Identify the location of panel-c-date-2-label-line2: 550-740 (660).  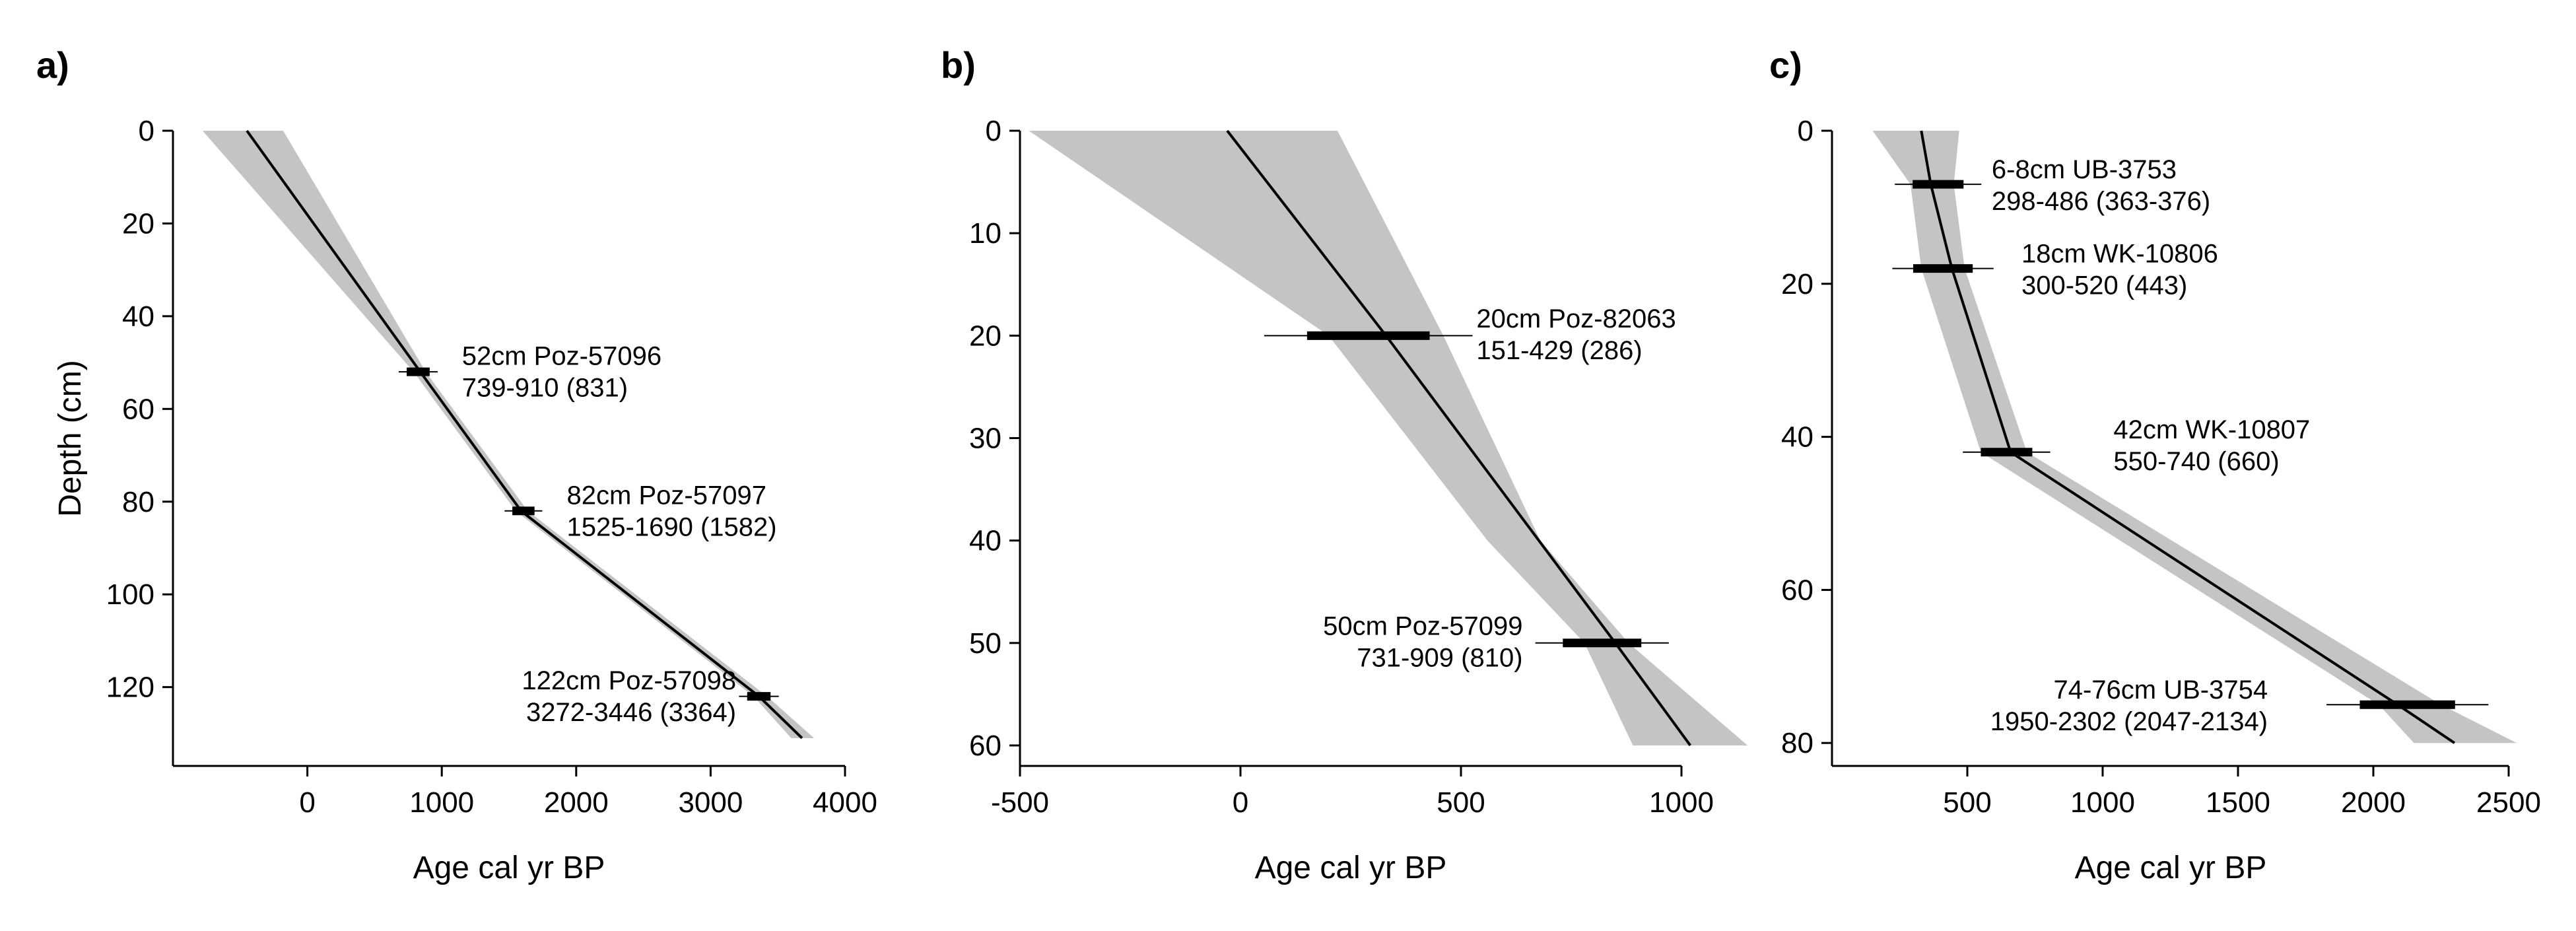
(2196, 461).